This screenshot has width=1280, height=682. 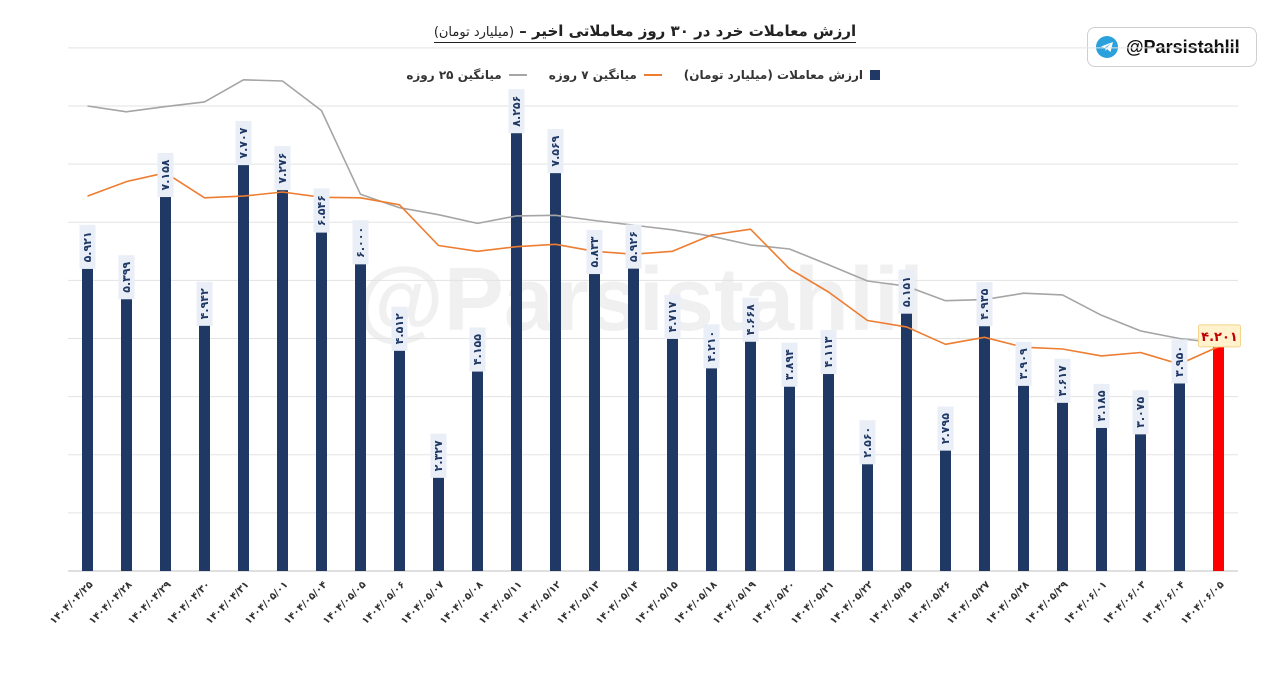 I want to click on data-label-text: ۳.۹۰۹, so click(x=1023, y=363).